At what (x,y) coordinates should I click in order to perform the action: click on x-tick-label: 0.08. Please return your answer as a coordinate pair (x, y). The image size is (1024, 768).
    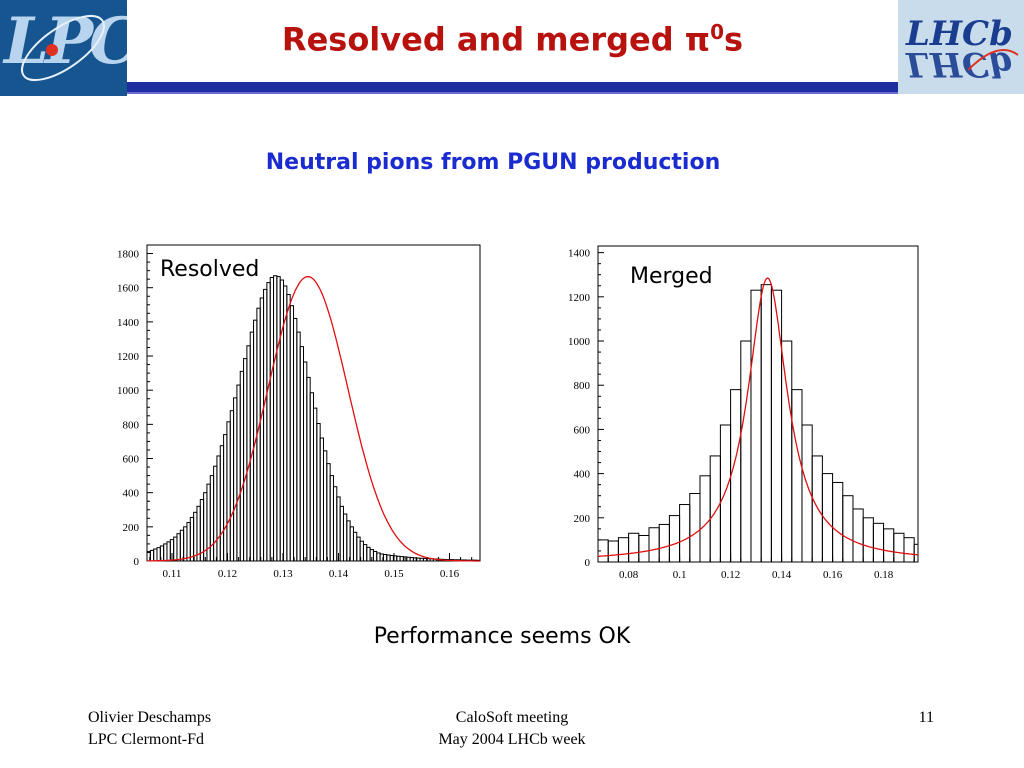
    Looking at the image, I should click on (629, 575).